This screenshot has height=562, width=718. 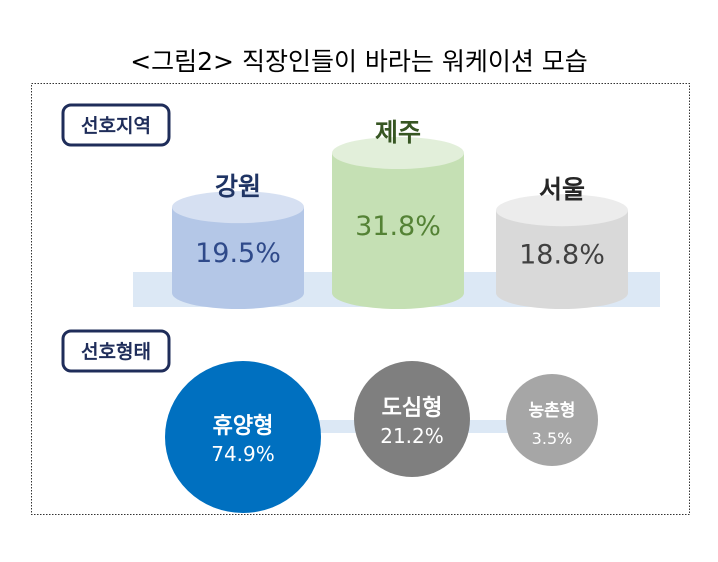 I want to click on type-circle-1: 휴양형 74.9%, so click(x=243, y=437).